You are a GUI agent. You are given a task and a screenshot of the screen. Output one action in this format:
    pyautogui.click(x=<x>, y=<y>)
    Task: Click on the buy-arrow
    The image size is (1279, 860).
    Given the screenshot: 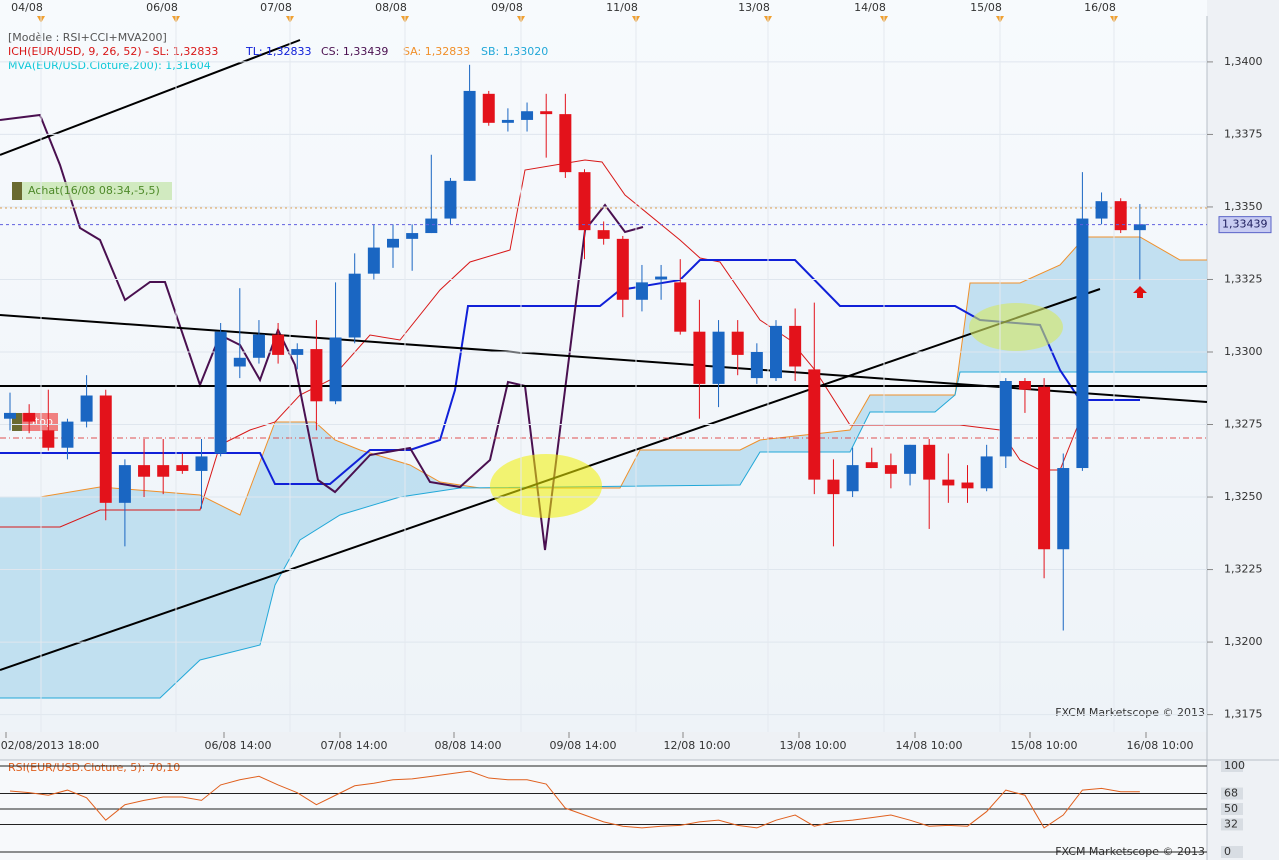 What is the action you would take?
    pyautogui.click(x=1140, y=292)
    